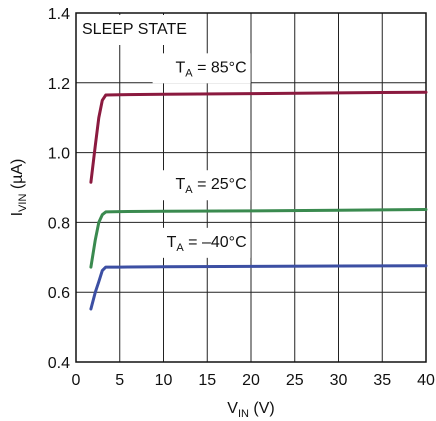 Image resolution: width=436 pixels, height=421 pixels. I want to click on series-label-1: TA = 25°C, so click(211, 186).